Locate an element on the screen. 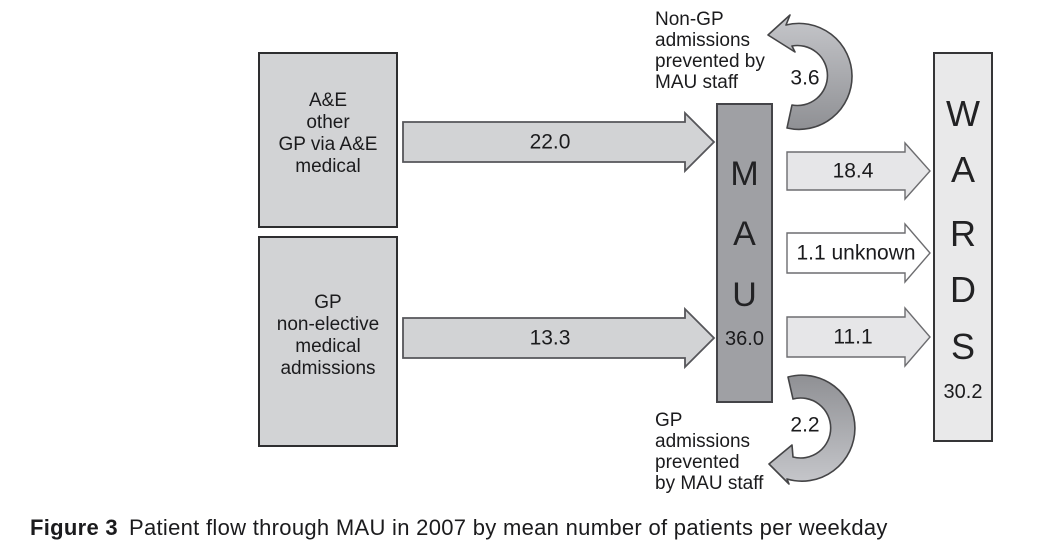 Image resolution: width=1037 pixels, height=556 pixels. wards-box: W A R D S 30.2 is located at coordinates (963, 247).